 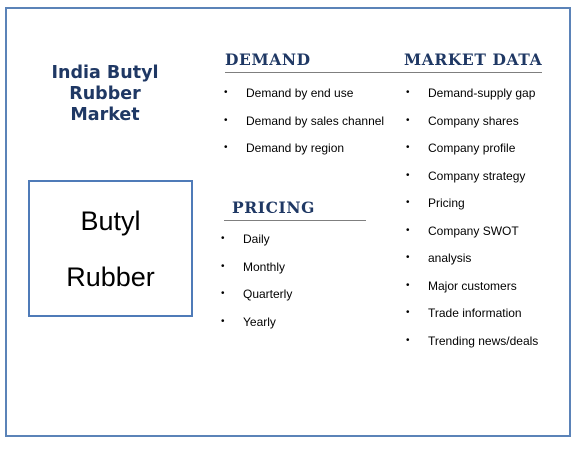 I want to click on report-title: India Butyl Rubber Market, so click(x=105, y=94).